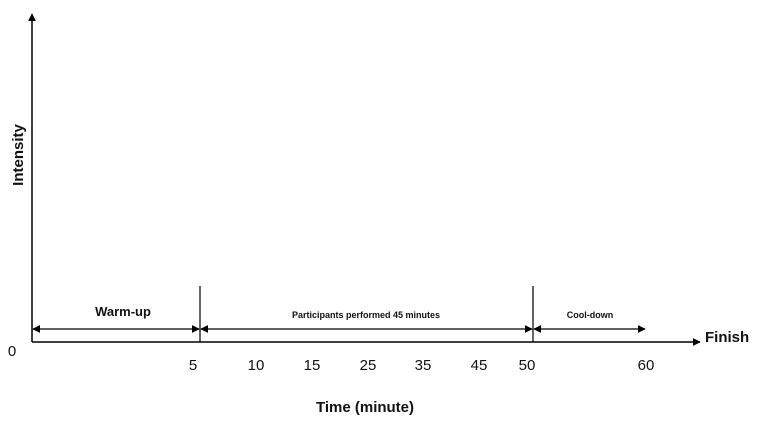 This screenshot has height=424, width=761. I want to click on tick-label: 60, so click(646, 365).